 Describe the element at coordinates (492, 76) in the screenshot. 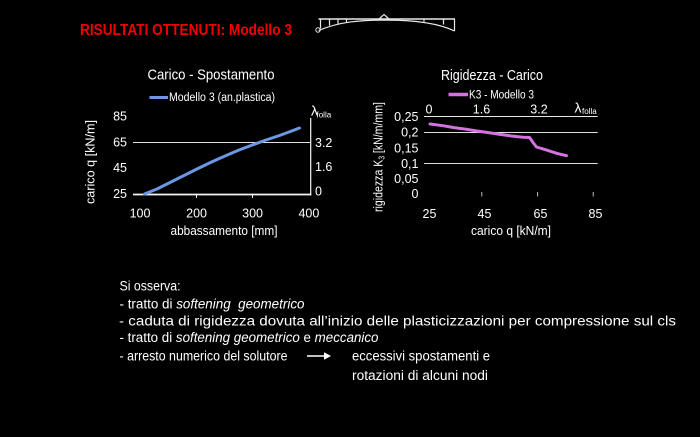

I see `svg-text: Rigidezza - Carico` at that location.